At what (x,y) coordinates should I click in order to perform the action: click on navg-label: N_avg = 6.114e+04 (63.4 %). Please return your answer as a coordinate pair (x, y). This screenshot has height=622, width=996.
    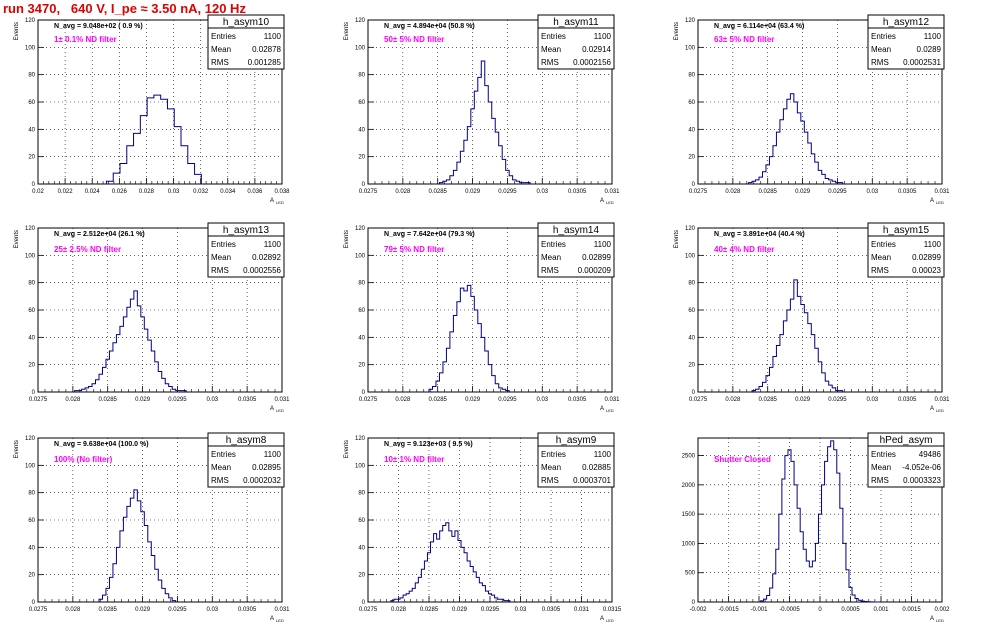
    Looking at the image, I should click on (759, 26).